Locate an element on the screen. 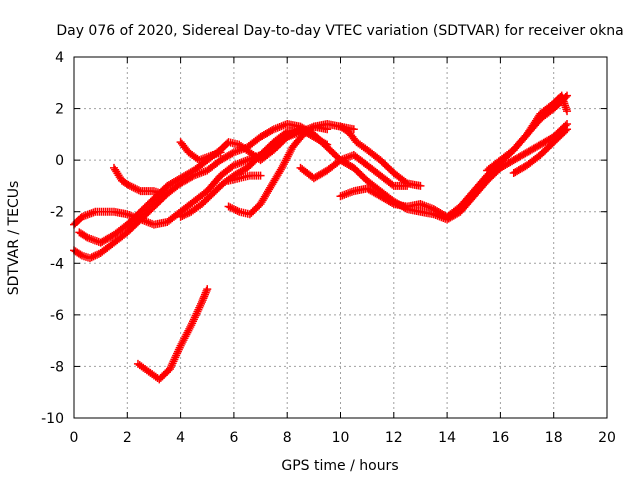 The width and height of the screenshot is (640, 480). x-axis-title: GPS time / hours is located at coordinates (339, 466).